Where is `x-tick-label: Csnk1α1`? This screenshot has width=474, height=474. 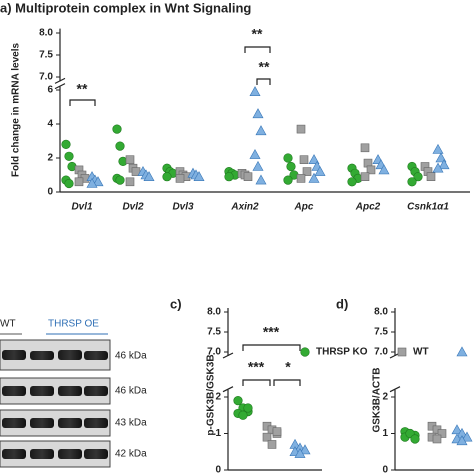 x-tick-label: Csnk1α1 is located at coordinates (428, 207).